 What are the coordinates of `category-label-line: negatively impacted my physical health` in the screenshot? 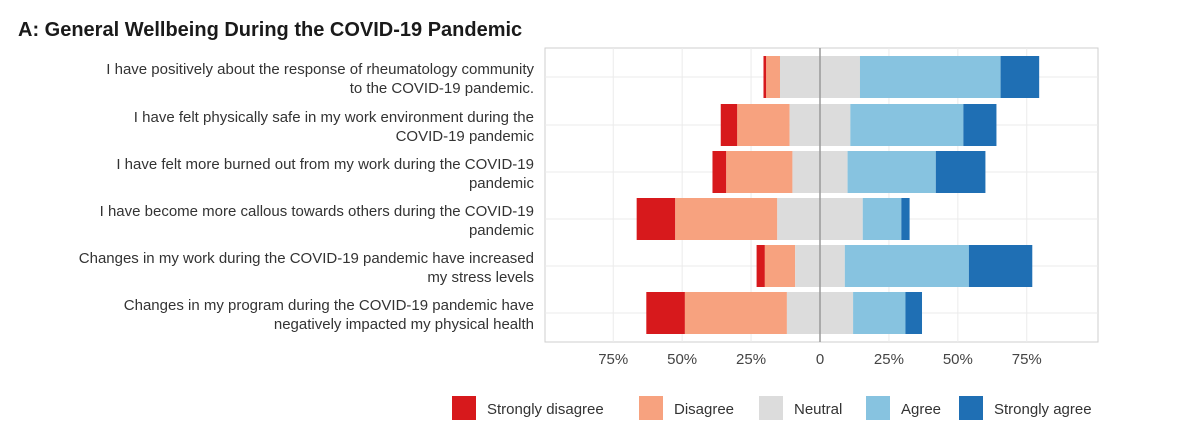 It's located at (404, 324).